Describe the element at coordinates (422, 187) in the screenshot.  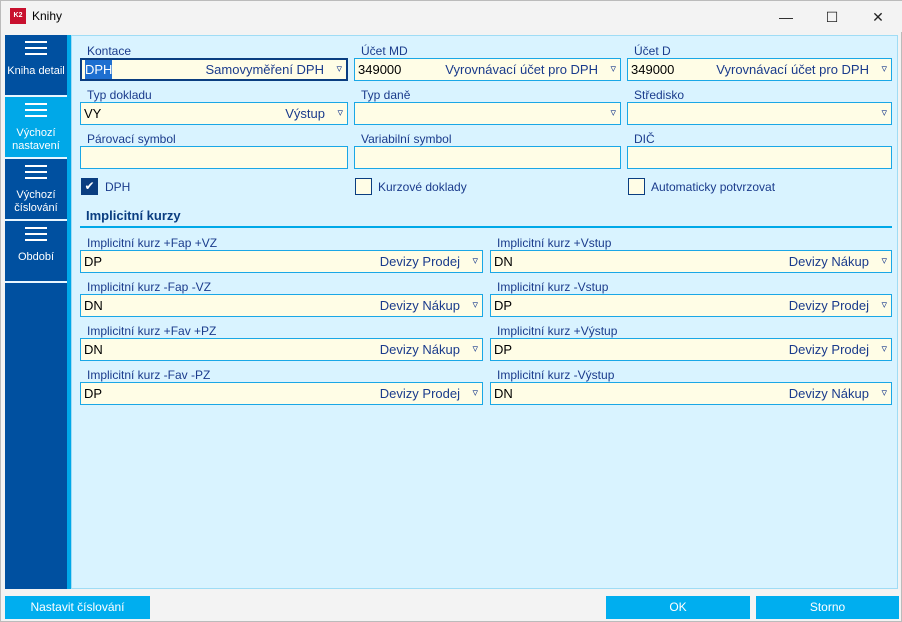
I see `kurzove-doklady-label: Kurzové doklady` at that location.